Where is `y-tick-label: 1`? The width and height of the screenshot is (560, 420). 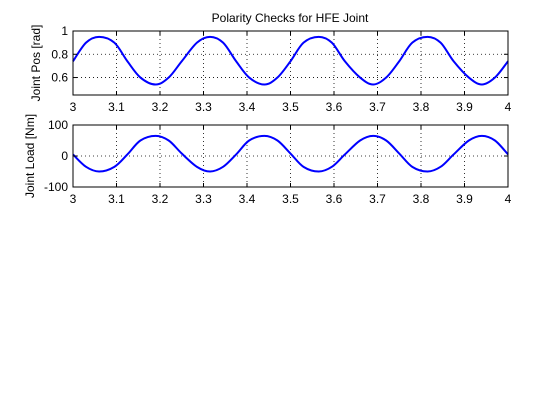
y-tick-label: 1 is located at coordinates (64, 31).